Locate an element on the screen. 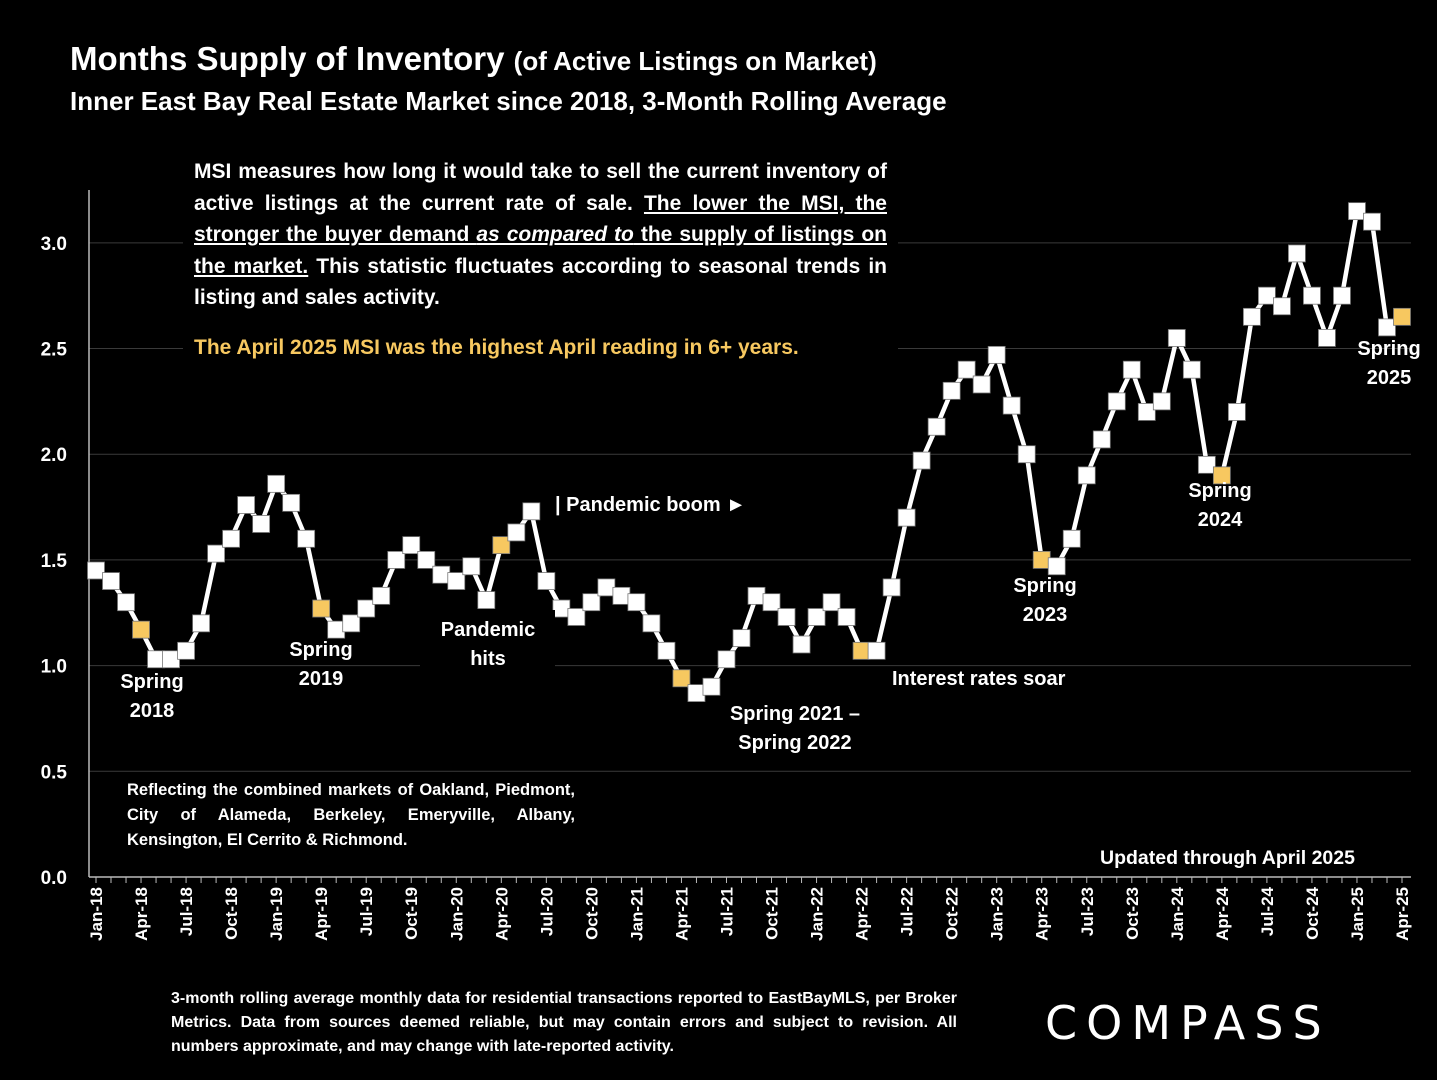 The width and height of the screenshot is (1437, 1080). x-tick-label: Jan-21 is located at coordinates (636, 914).